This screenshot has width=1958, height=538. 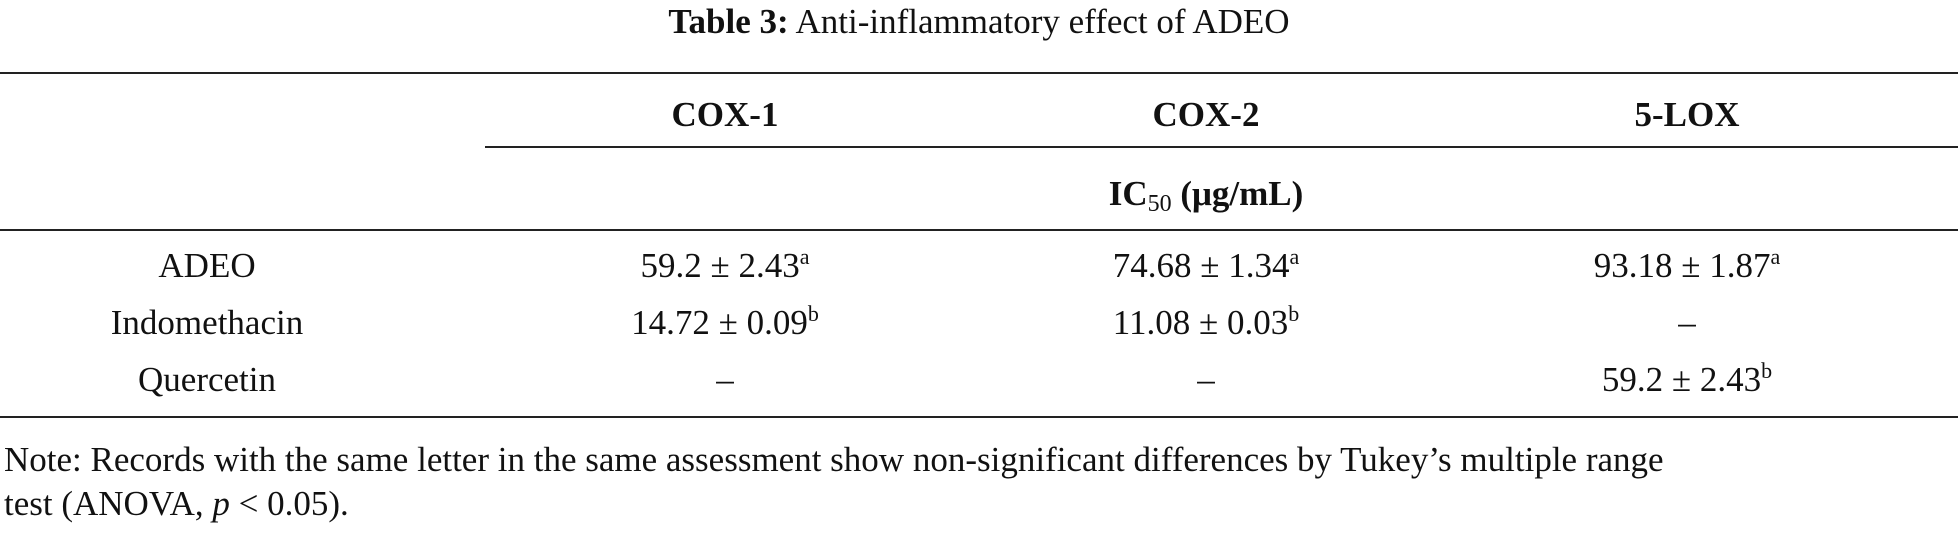 I want to click on note-line: test (ANOVA, p < 0.05)., so click(x=176, y=504).